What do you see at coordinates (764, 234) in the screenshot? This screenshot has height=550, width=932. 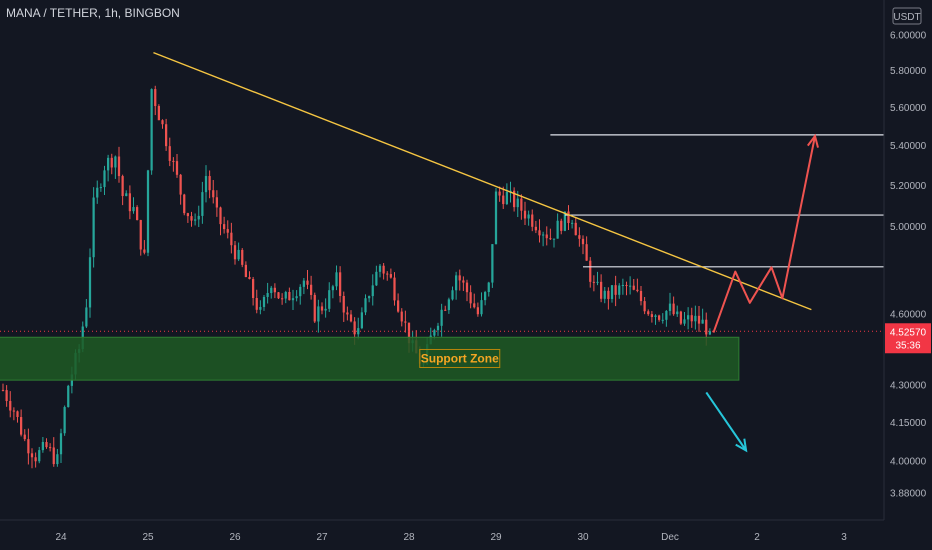 I see `bullish-projection-arrow` at bounding box center [764, 234].